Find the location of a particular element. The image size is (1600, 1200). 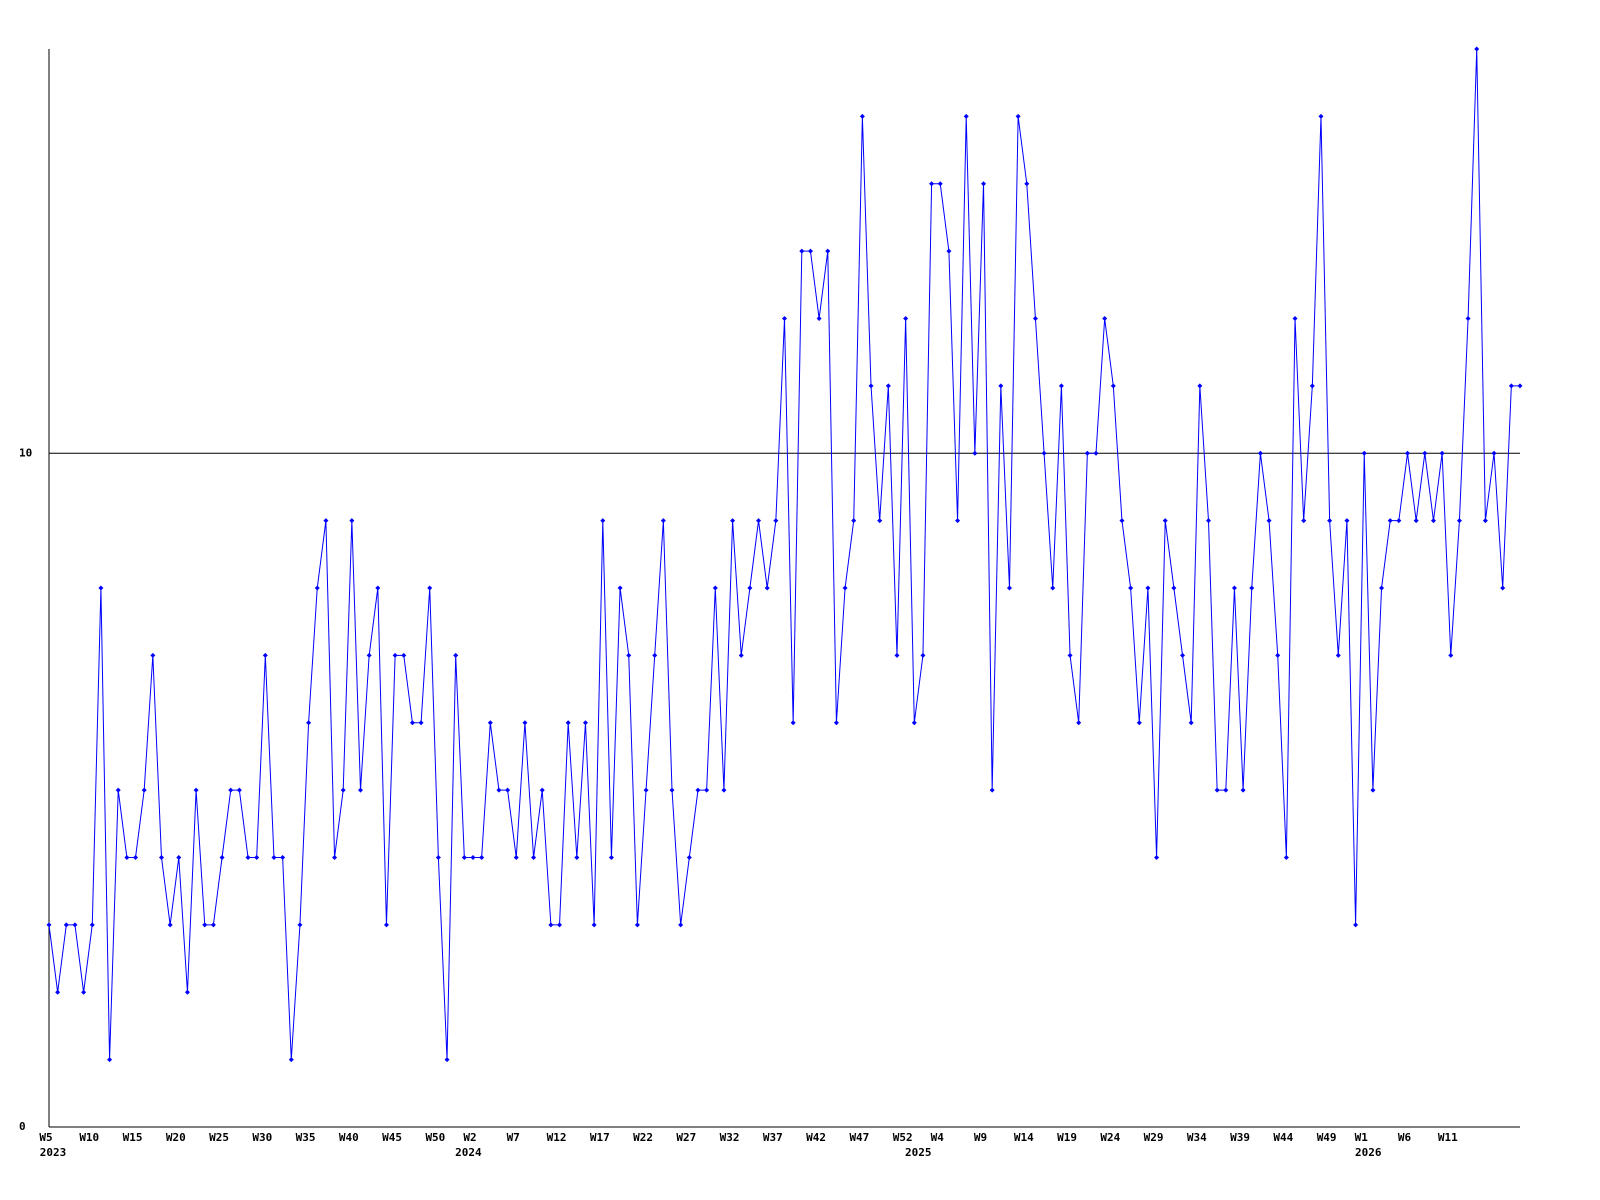

x-tick-label: W1 is located at coordinates (1362, 1137).